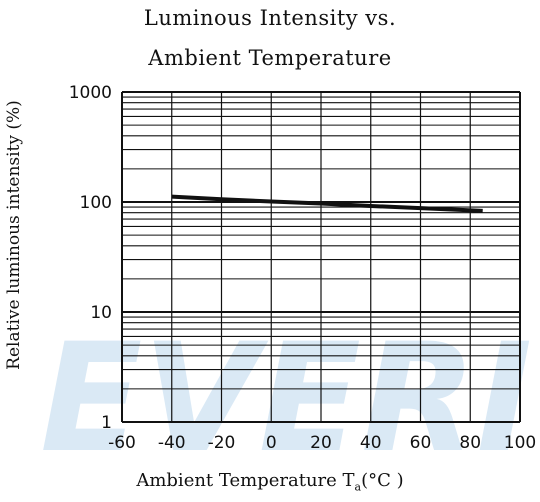 The height and width of the screenshot is (502, 540). Describe the element at coordinates (222, 443) in the screenshot. I see `x-tick-label: -20` at that location.